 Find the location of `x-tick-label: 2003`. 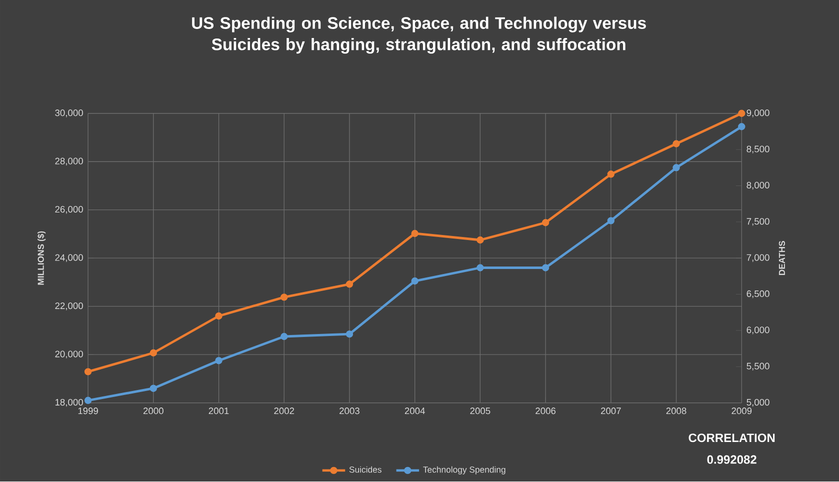

x-tick-label: 2003 is located at coordinates (350, 411).